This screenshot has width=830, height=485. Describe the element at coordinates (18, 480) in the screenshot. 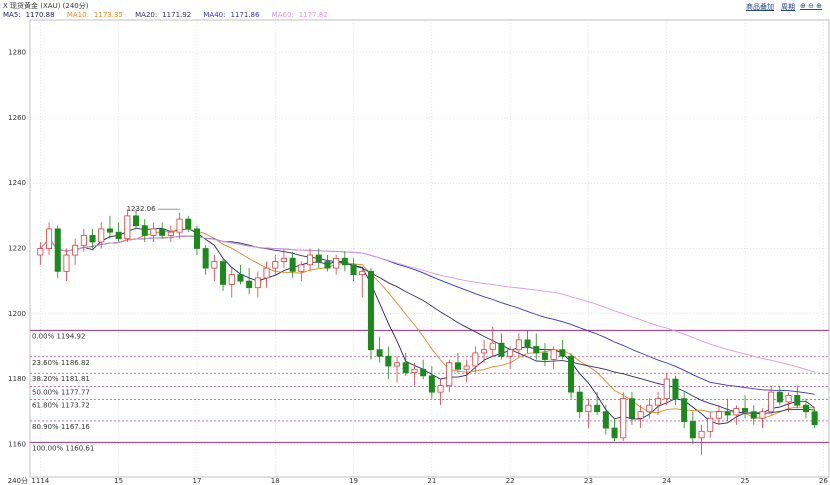

I see `x-tick-label: 240分` at that location.